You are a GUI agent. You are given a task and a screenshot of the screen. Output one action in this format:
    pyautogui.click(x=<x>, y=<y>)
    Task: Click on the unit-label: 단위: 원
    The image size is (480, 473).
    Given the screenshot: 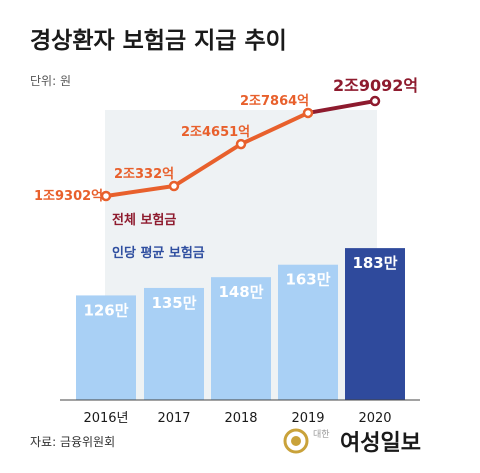 What is the action you would take?
    pyautogui.click(x=50, y=81)
    